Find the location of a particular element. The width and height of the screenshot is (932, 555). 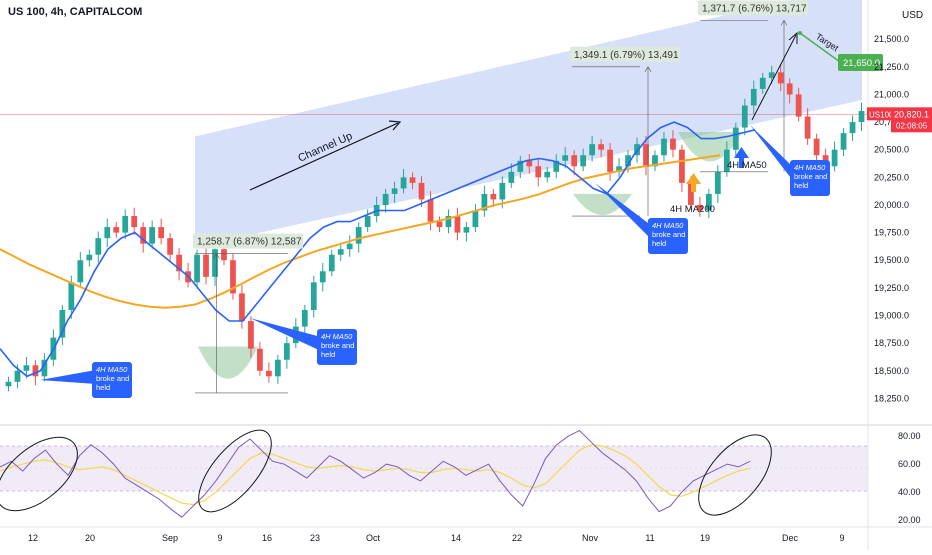

rsi-tick: 60.00 is located at coordinates (909, 464).